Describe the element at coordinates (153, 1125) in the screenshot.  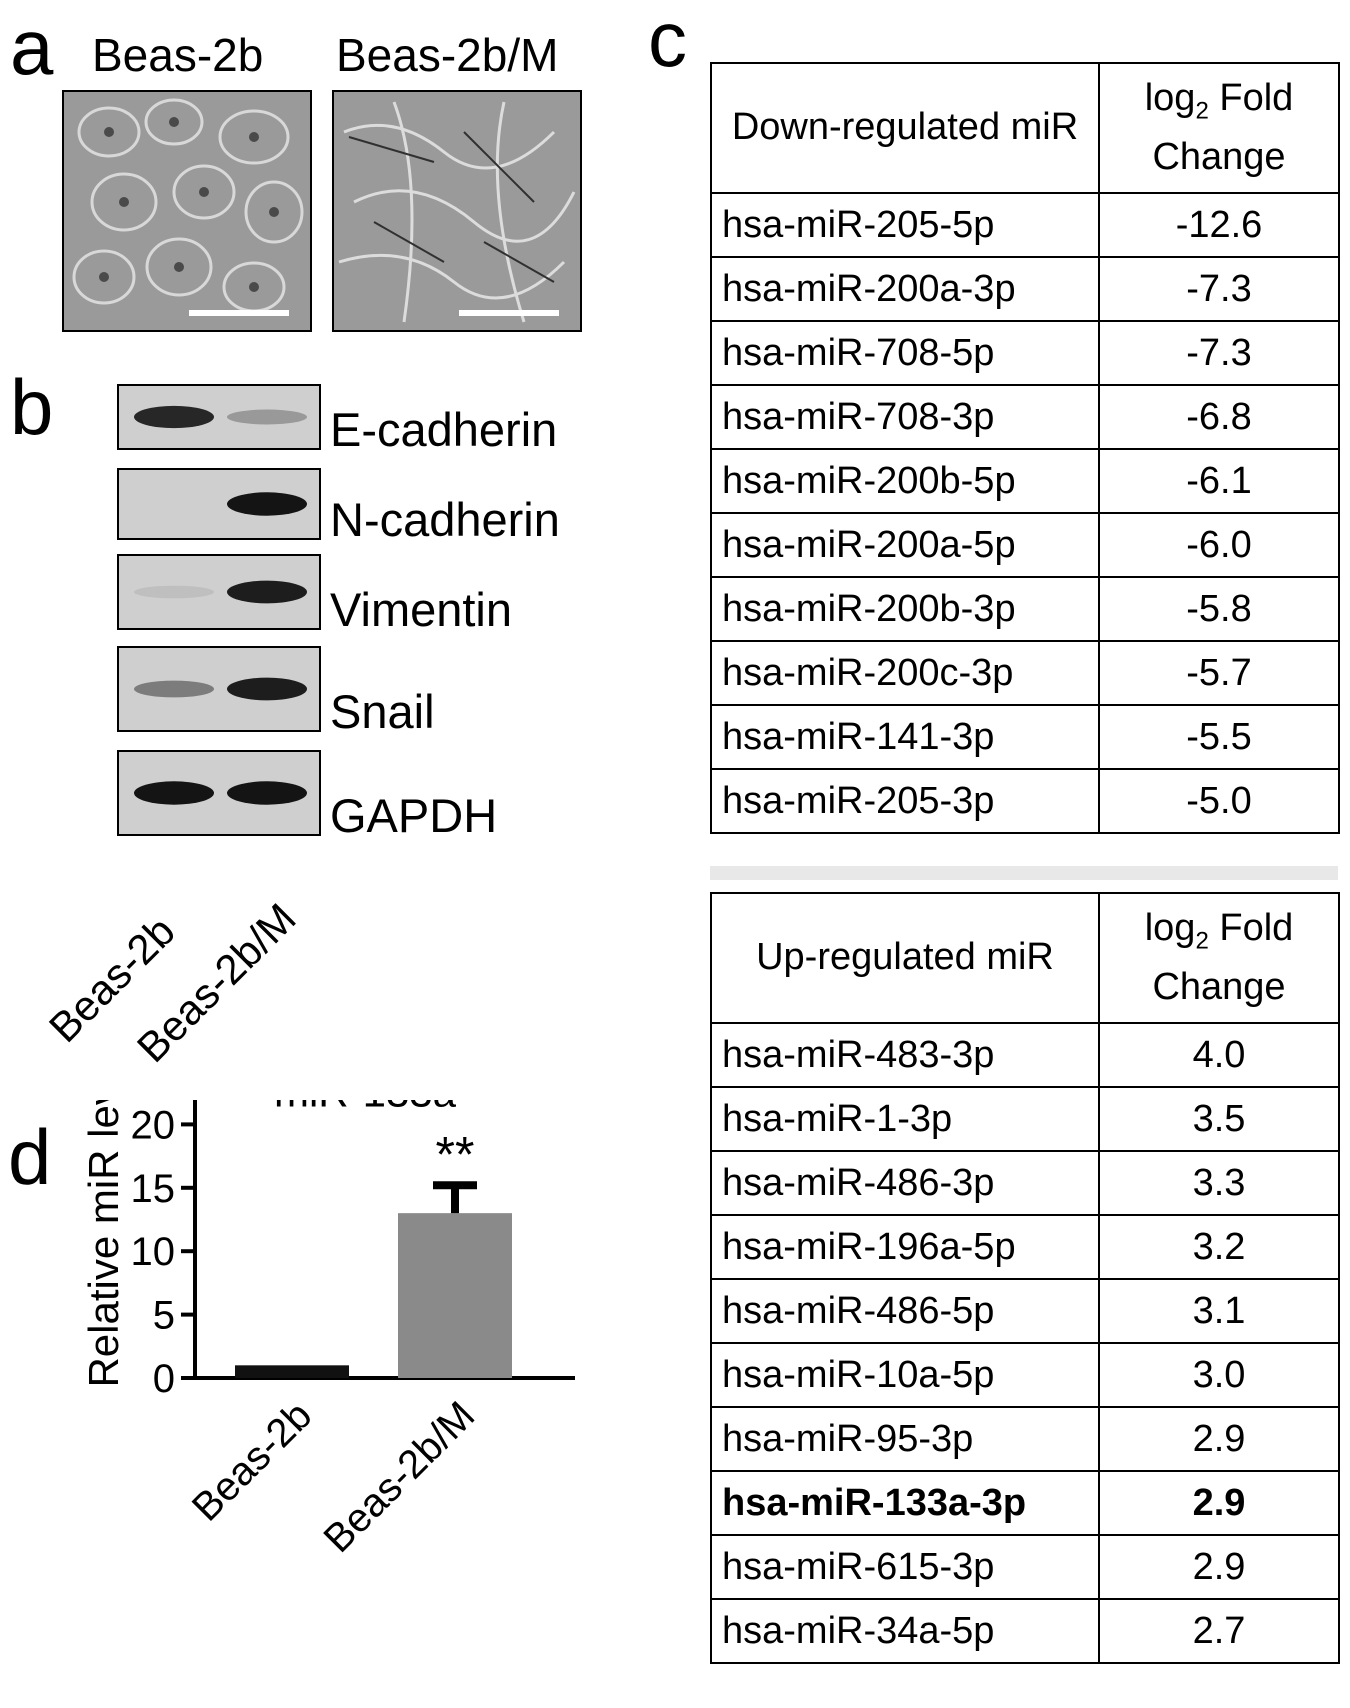
I see `y-tick-label: 20` at that location.